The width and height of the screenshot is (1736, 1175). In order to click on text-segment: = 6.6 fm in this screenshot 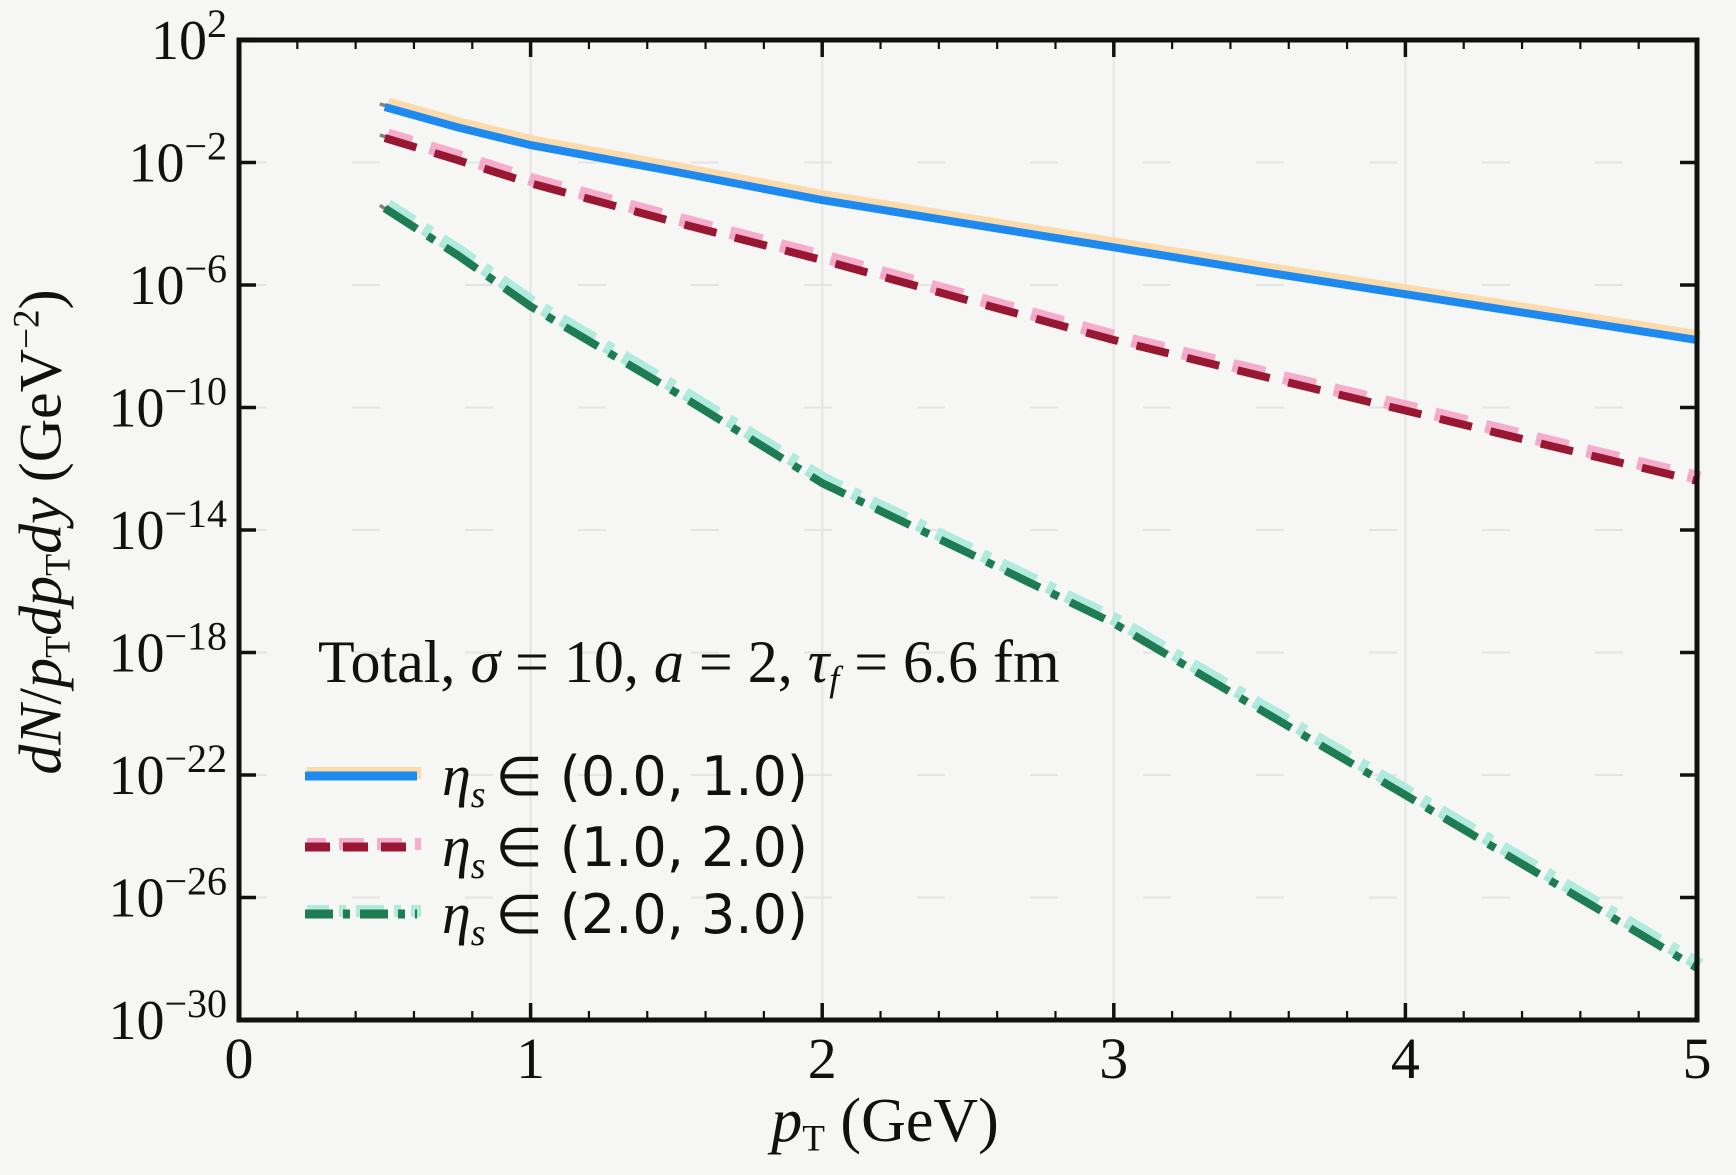, I will do `click(949, 662)`.